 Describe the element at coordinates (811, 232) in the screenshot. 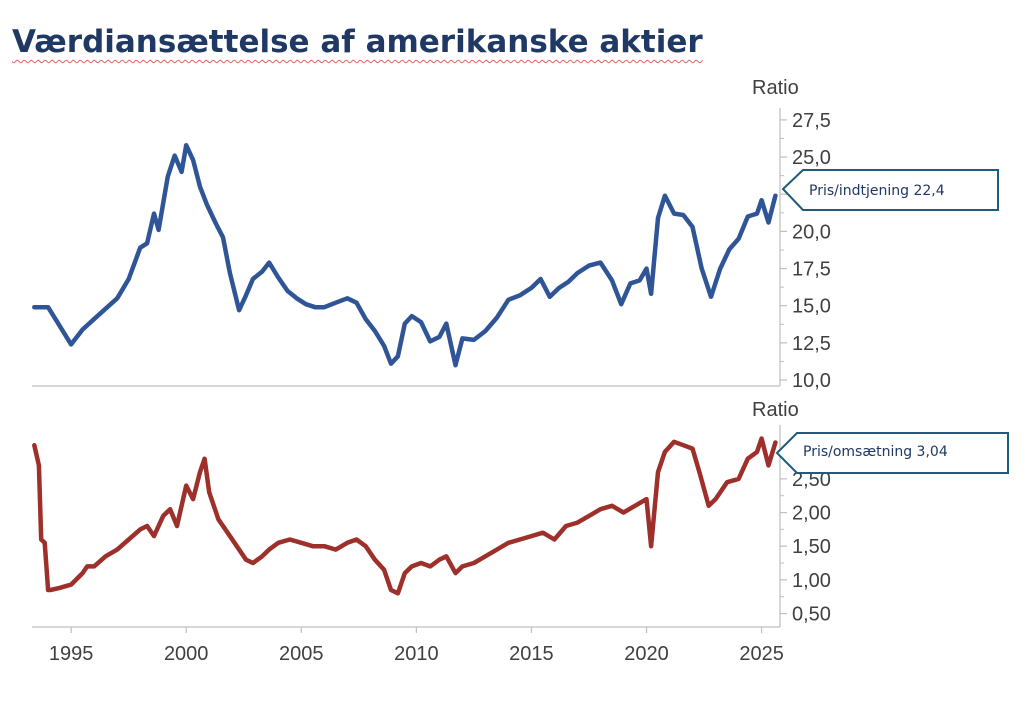

I see `pe-y-tick-label: 20,0` at that location.